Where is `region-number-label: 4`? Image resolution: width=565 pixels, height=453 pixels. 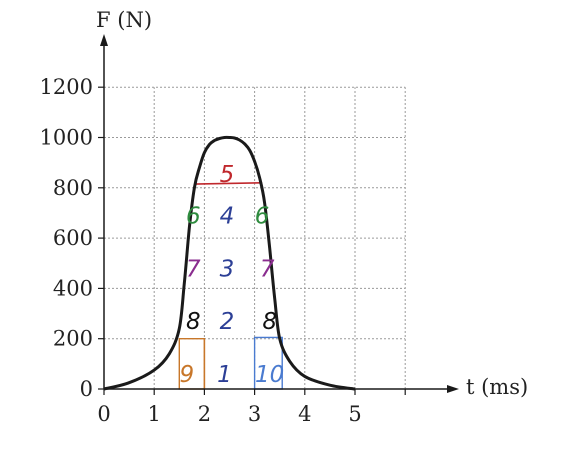 region-number-label: 4 is located at coordinates (227, 216).